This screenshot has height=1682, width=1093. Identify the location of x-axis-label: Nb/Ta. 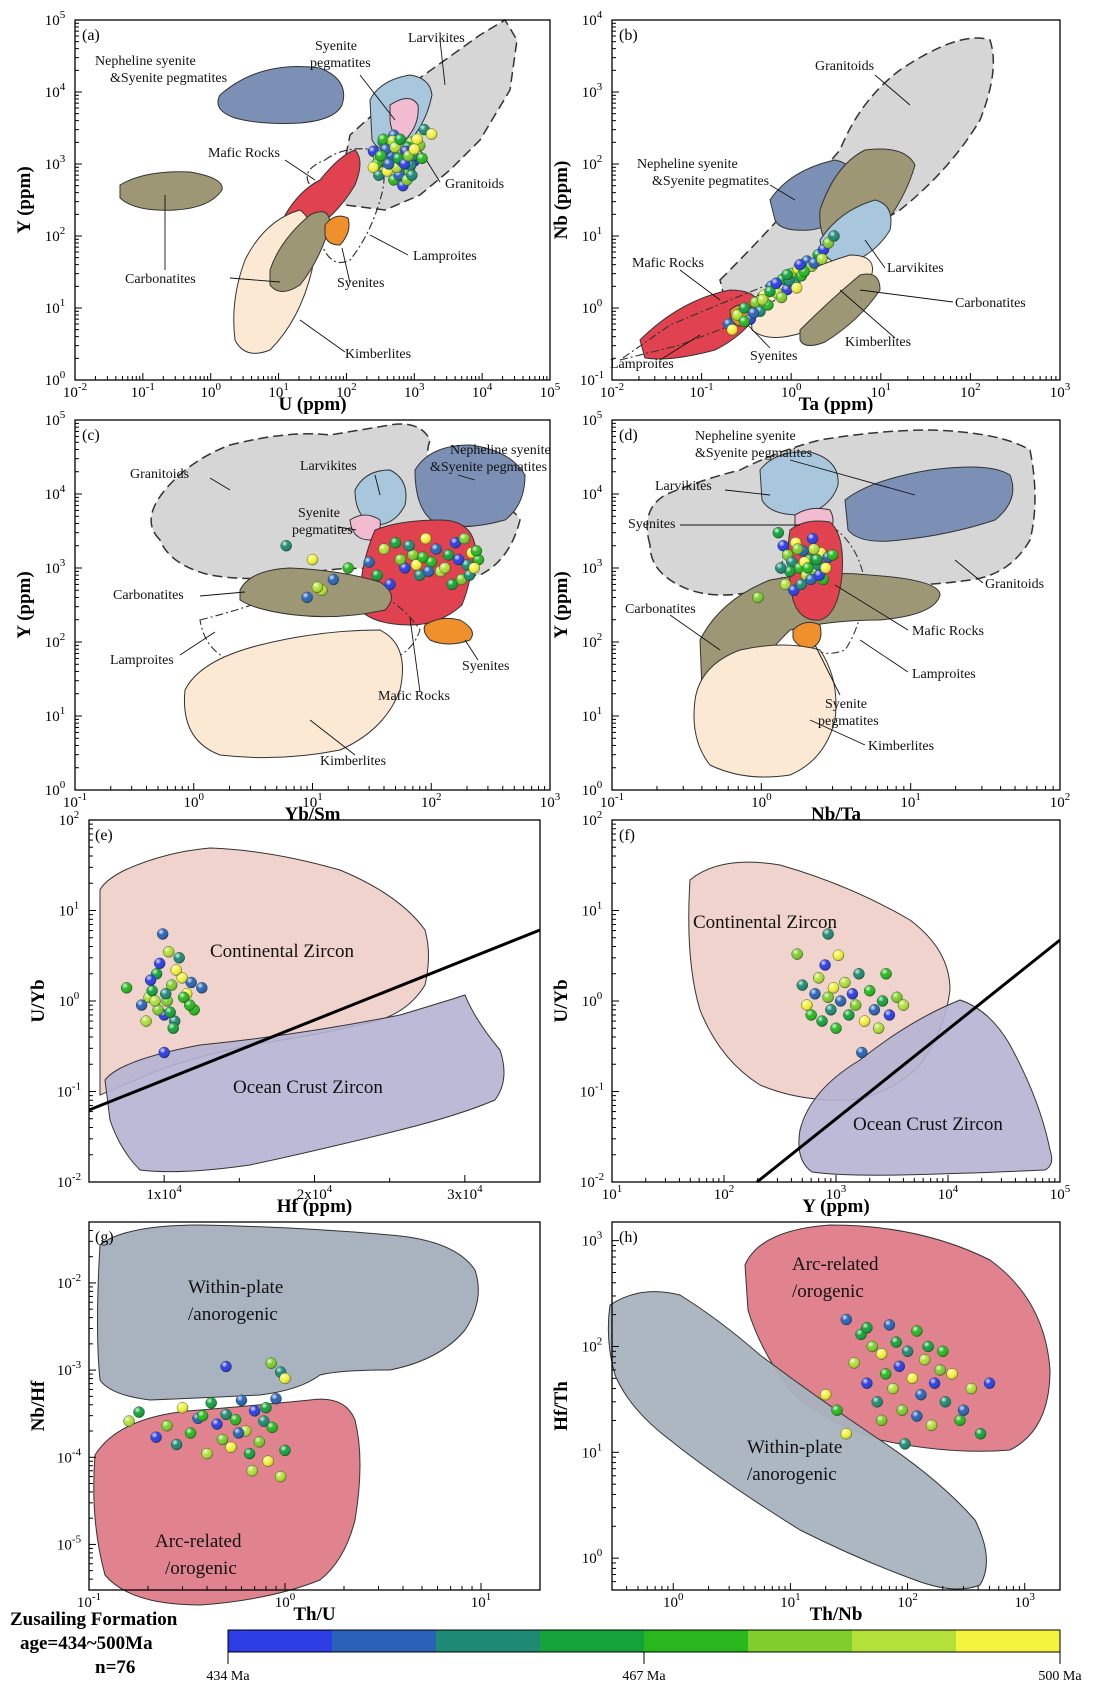
(836, 814).